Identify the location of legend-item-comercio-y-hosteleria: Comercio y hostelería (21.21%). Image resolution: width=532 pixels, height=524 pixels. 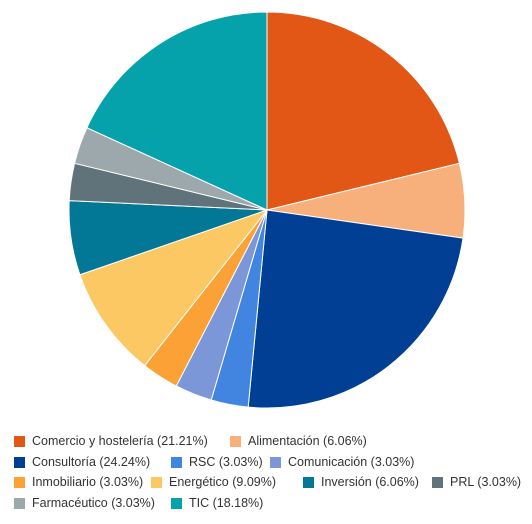
(111, 441).